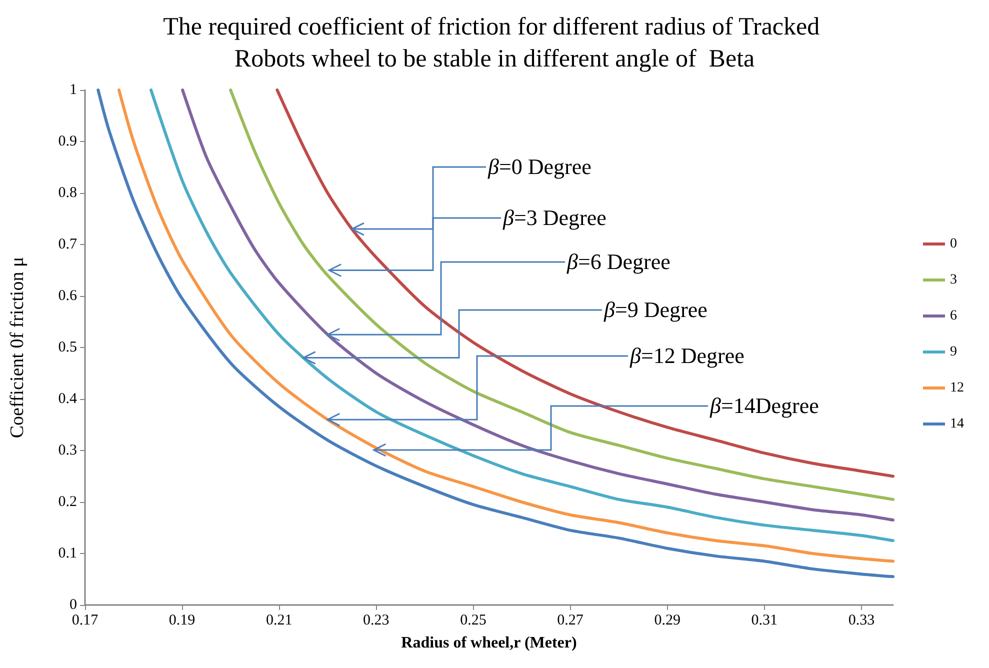 This screenshot has height=668, width=989. I want to click on x-tick-label: 0.27, so click(570, 620).